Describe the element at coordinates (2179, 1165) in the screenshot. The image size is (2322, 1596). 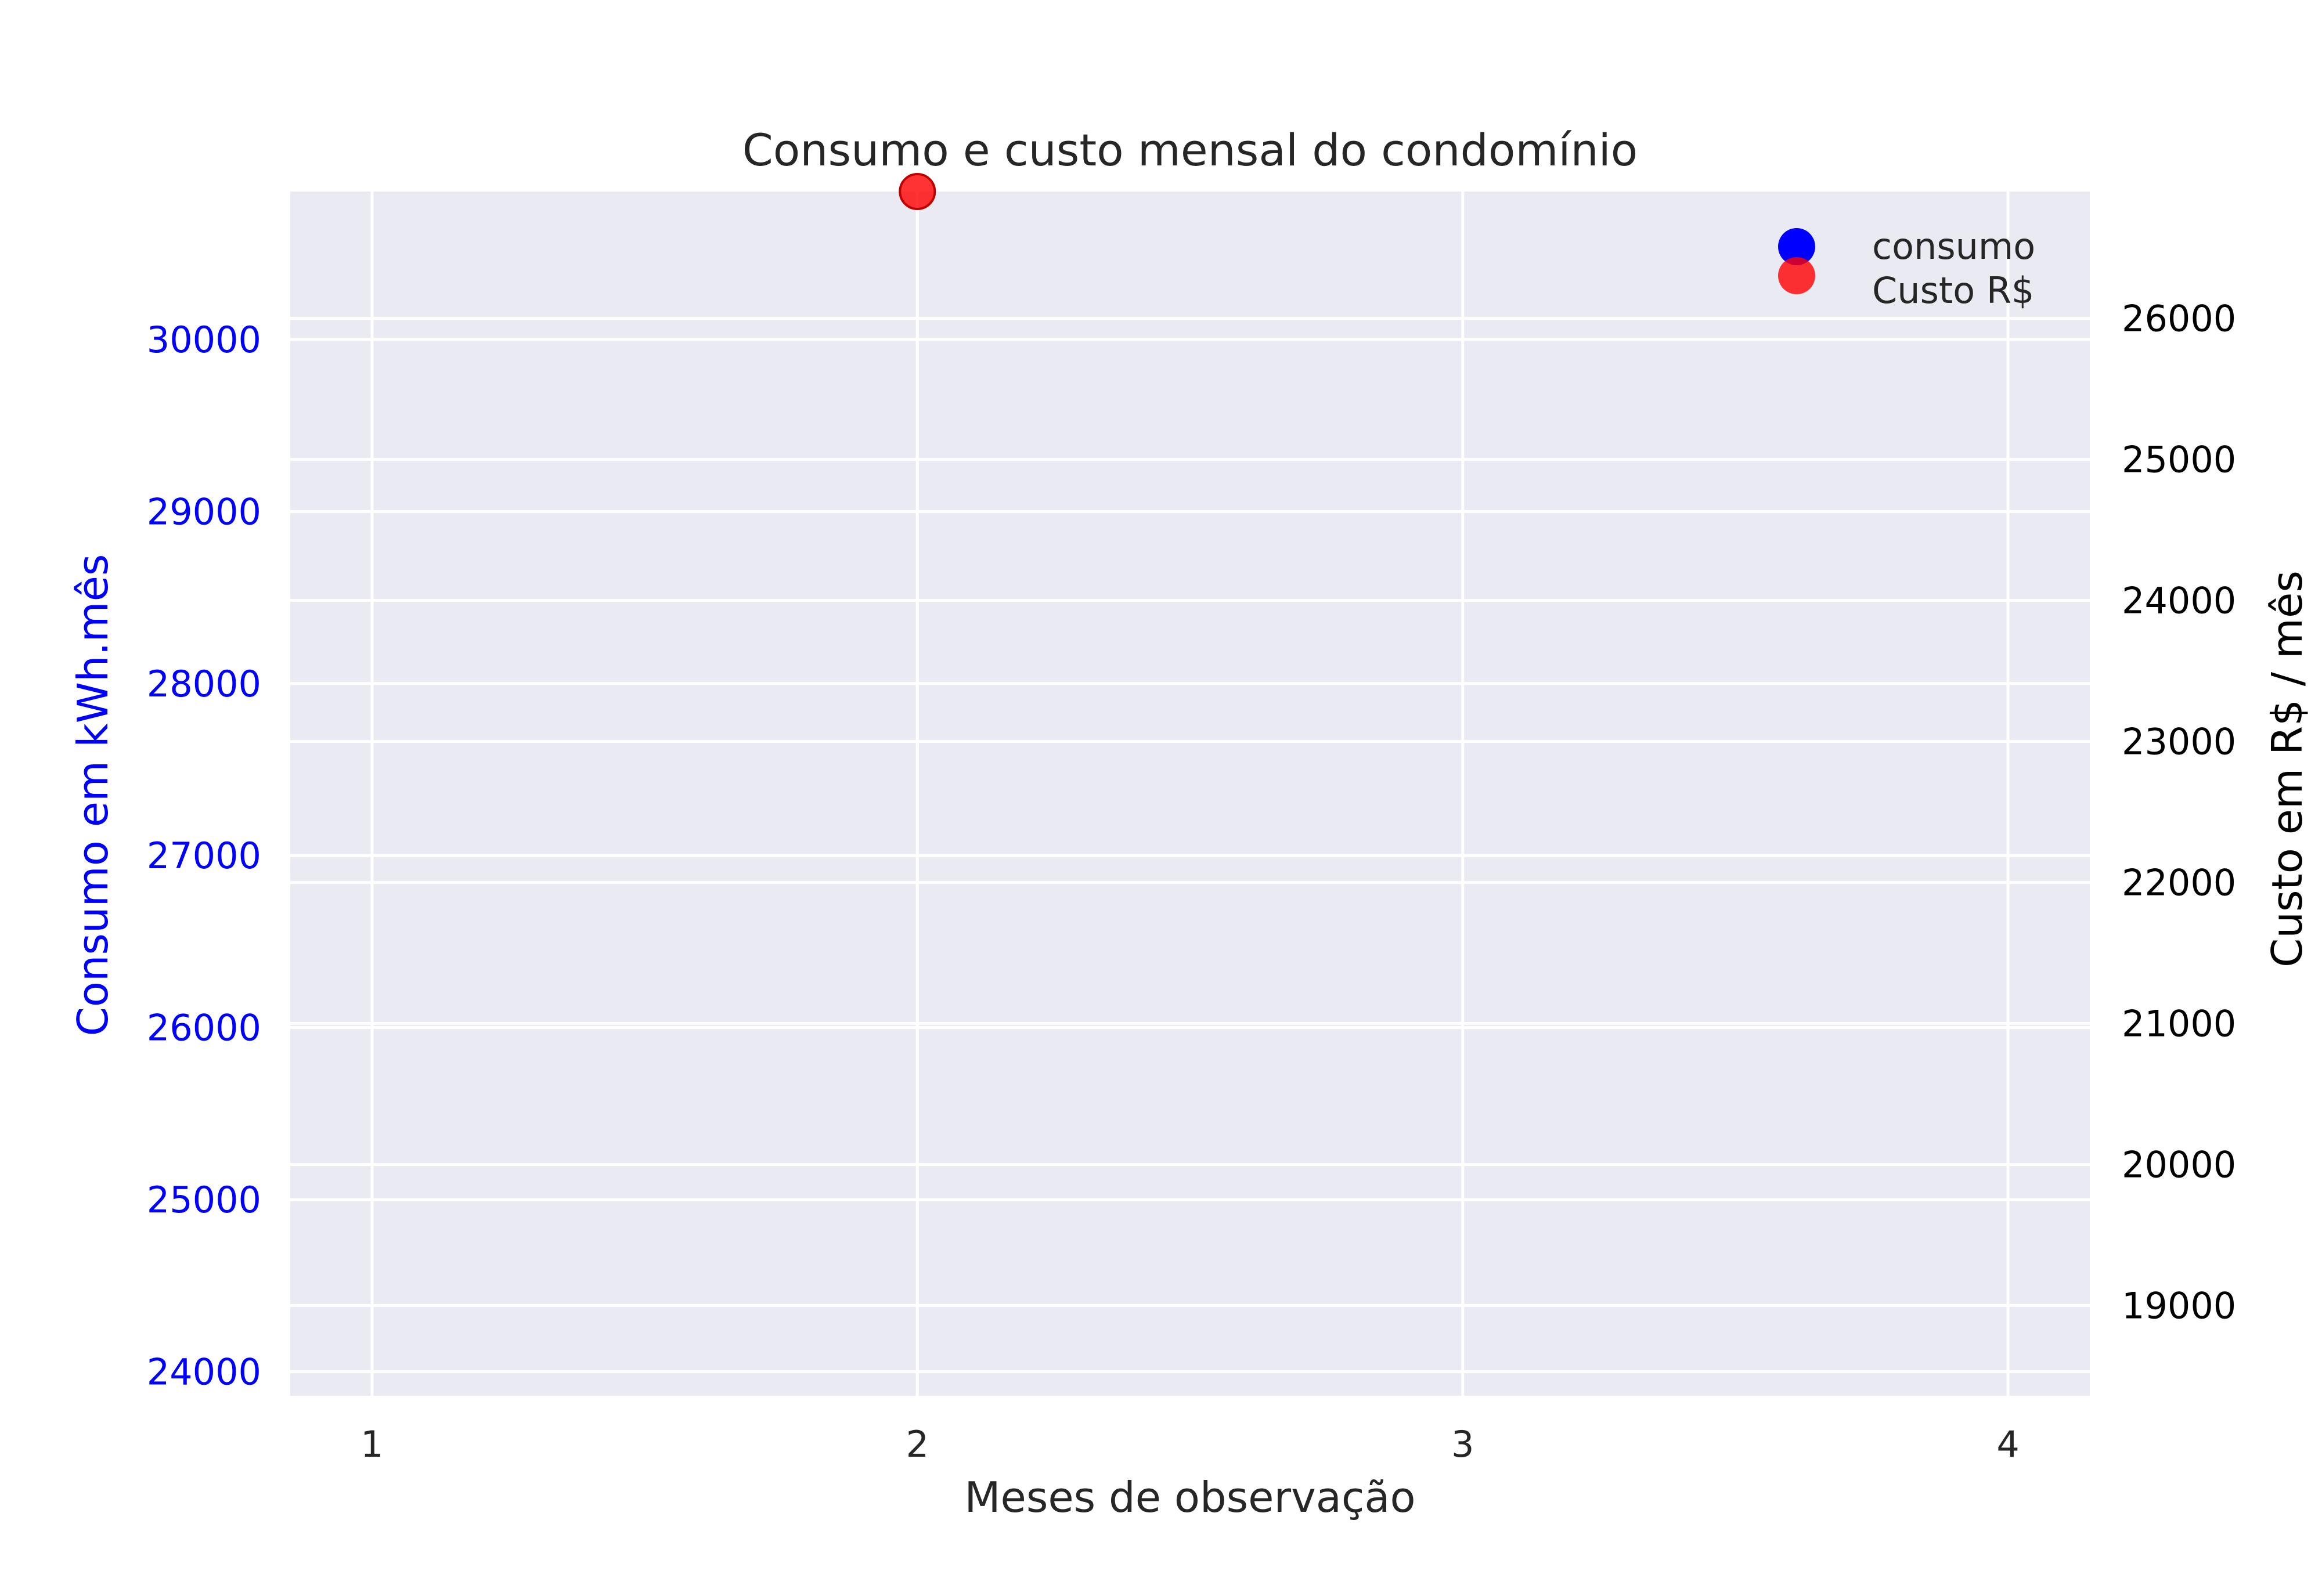
I see `right-y-tick-label: 20000` at that location.